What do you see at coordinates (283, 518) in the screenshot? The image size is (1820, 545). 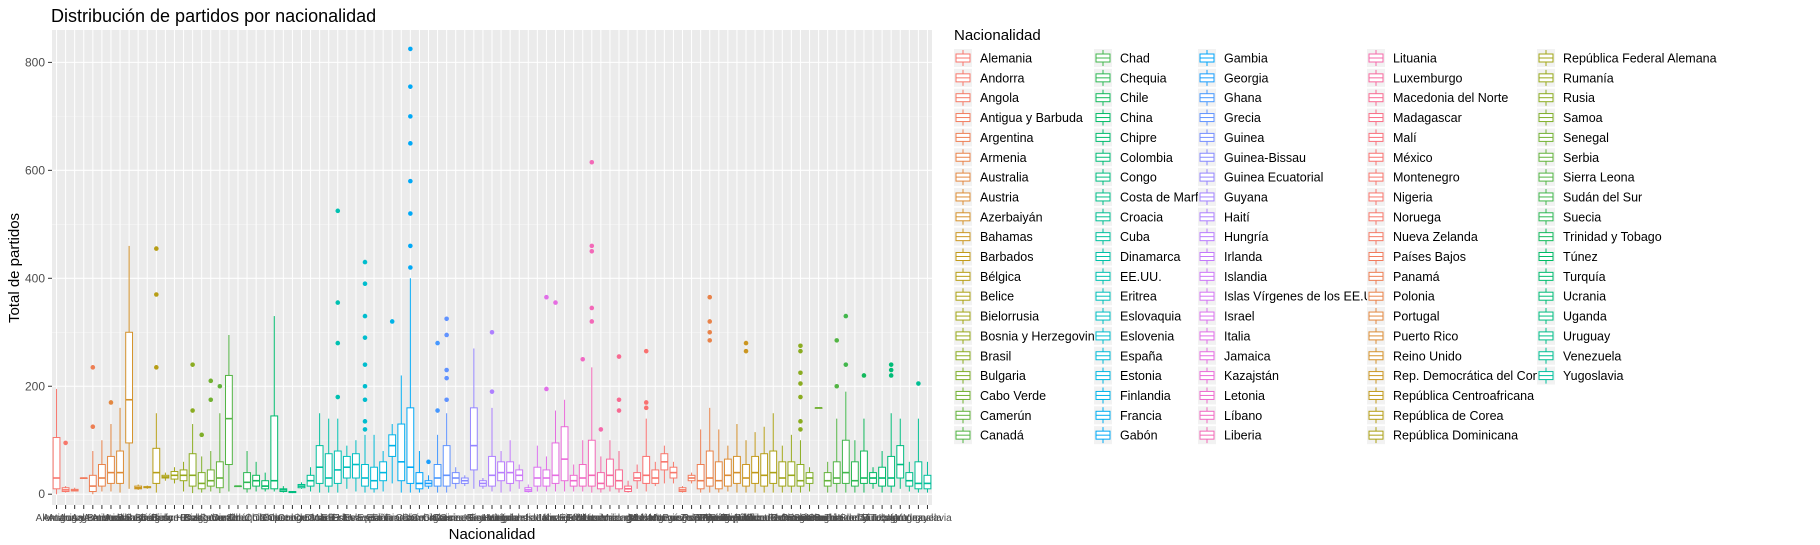 I see `x-tick-label: Colombia` at bounding box center [283, 518].